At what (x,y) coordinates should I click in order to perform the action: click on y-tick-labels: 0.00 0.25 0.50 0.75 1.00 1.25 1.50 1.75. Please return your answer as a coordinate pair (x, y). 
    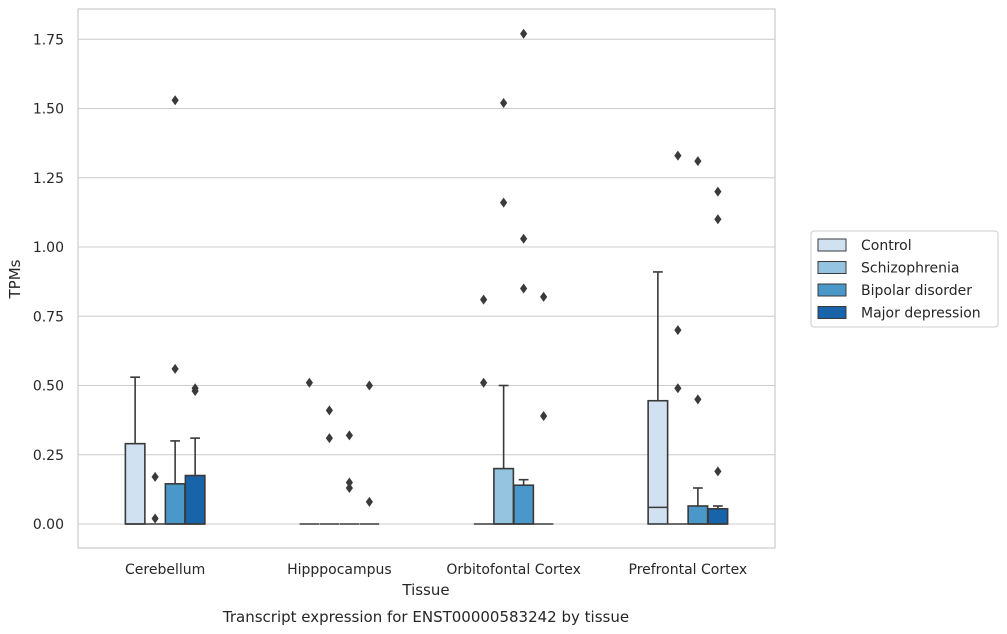
    Looking at the image, I should click on (48, 282).